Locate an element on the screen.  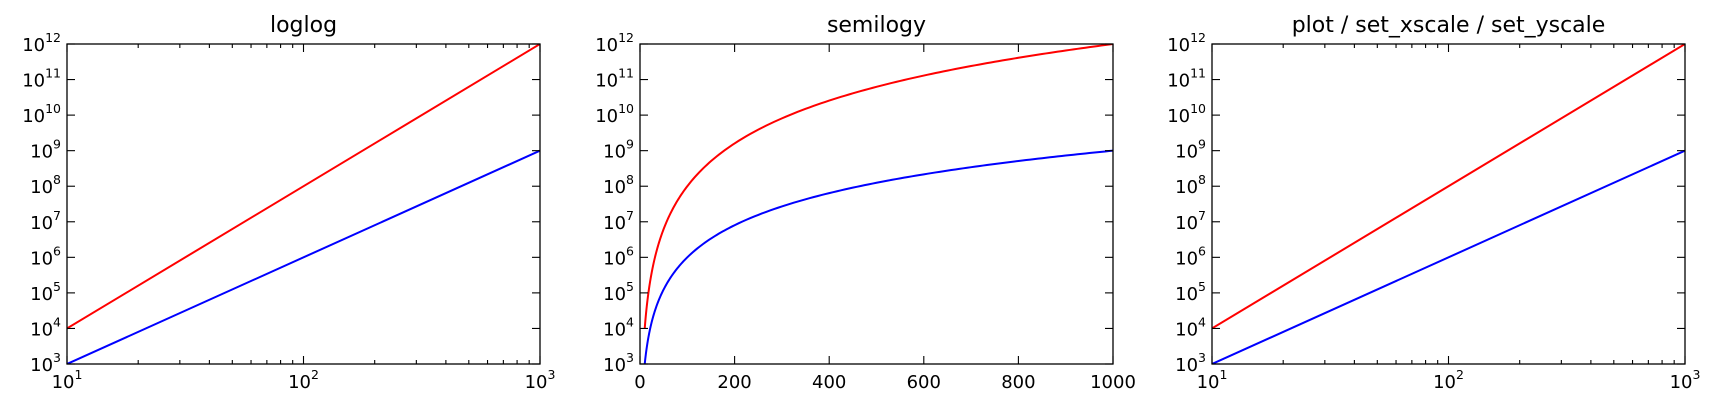
x-tick-label: 10² is located at coordinates (1448, 380).